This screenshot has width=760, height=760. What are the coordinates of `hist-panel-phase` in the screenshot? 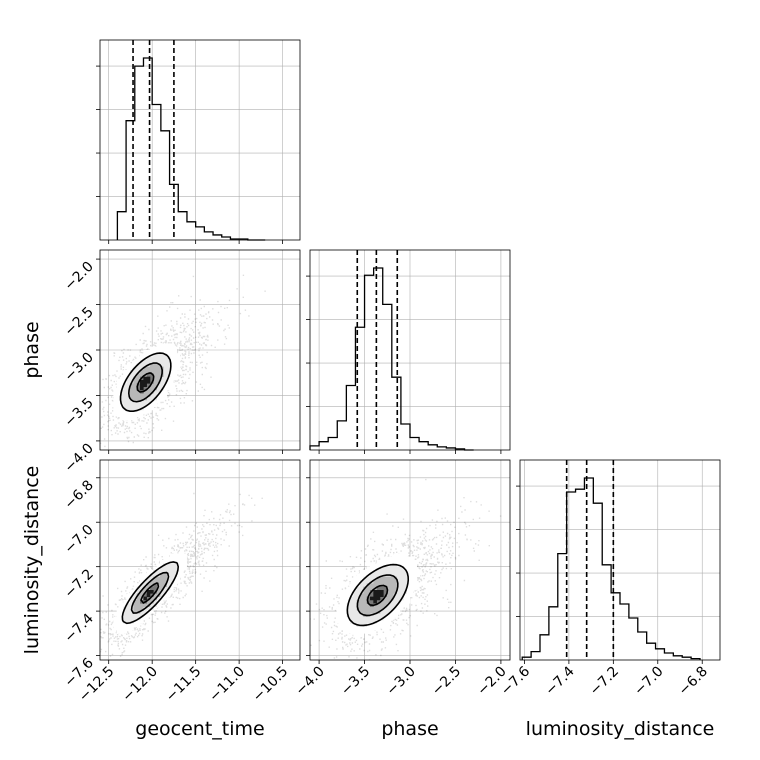 It's located at (408, 350).